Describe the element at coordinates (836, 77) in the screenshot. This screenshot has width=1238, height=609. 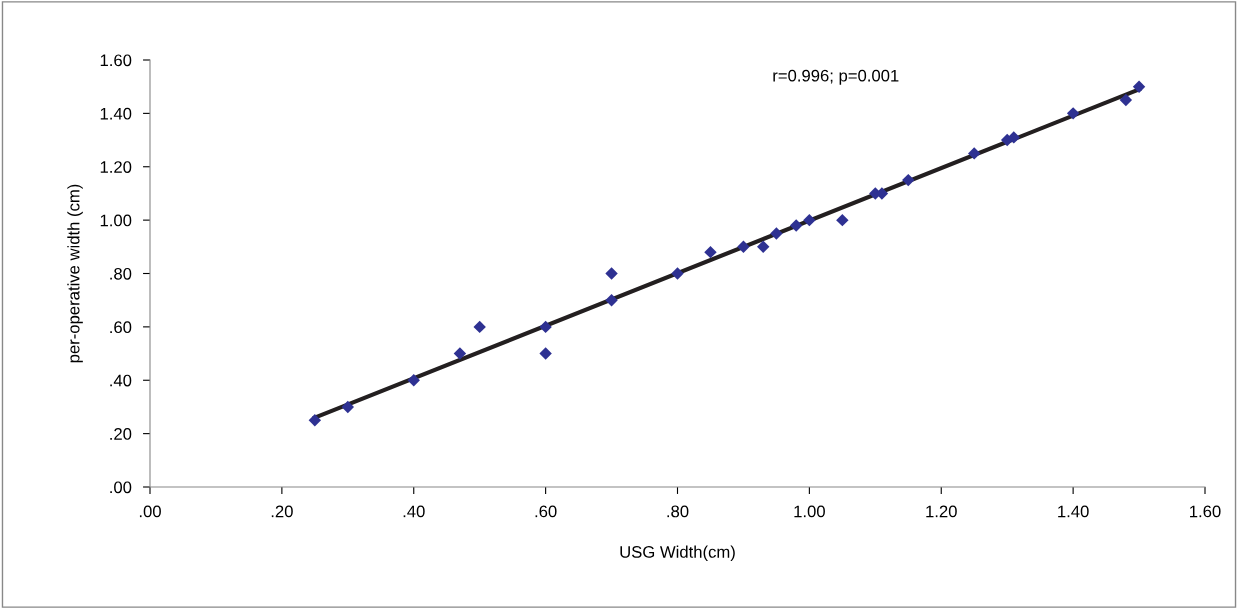
I see `annotation: r=0.996; p=0.001` at that location.